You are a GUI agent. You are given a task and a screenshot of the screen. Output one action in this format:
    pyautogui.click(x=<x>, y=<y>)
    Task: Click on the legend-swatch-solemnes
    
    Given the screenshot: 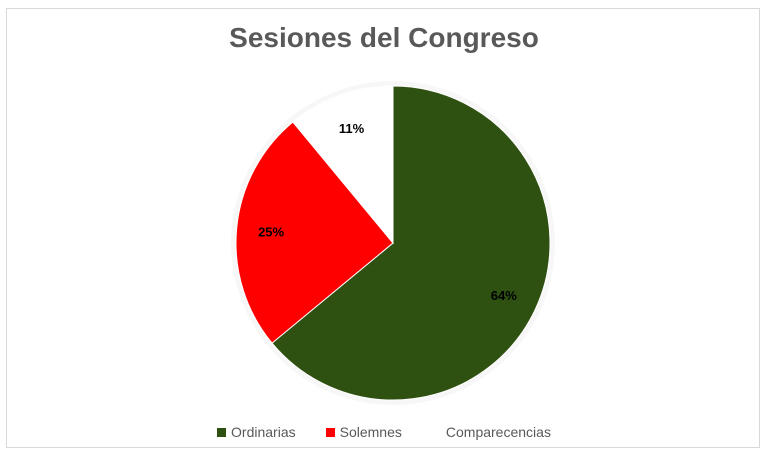 What is the action you would take?
    pyautogui.click(x=330, y=432)
    